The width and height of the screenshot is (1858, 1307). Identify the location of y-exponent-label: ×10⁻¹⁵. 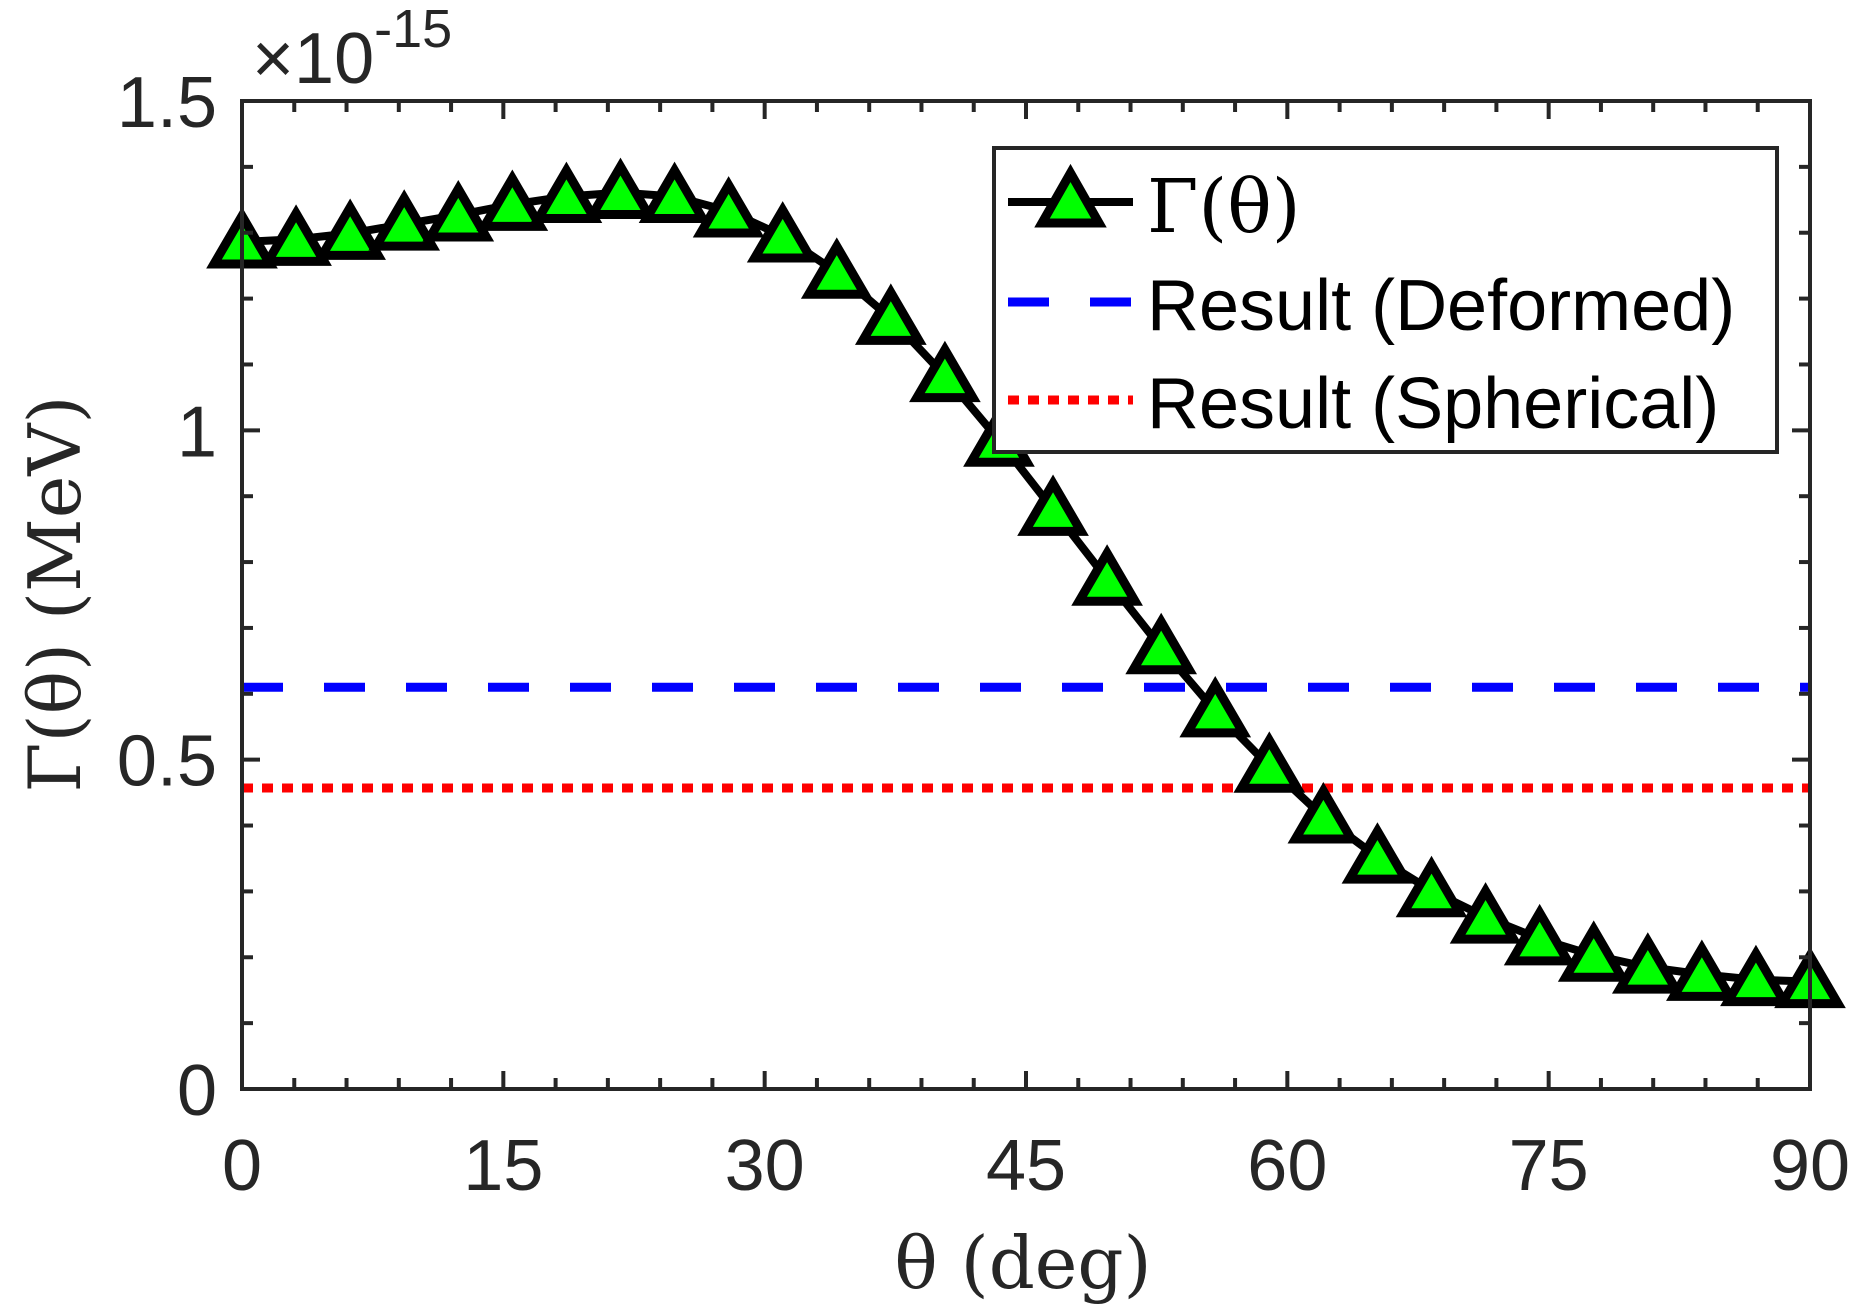
(352, 49).